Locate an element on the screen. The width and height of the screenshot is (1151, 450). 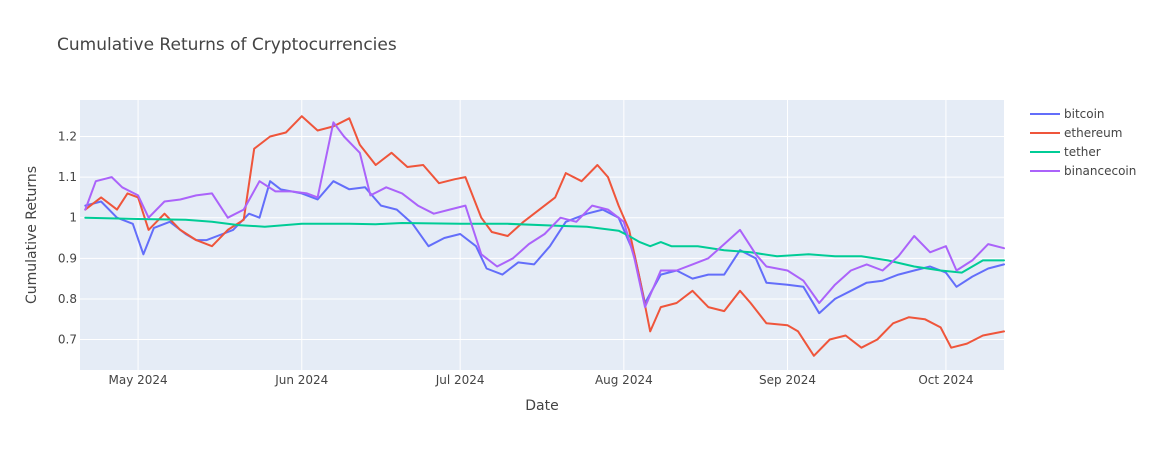
chart-title: Cumulative Returns of Cryptocurrencies is located at coordinates (227, 45).